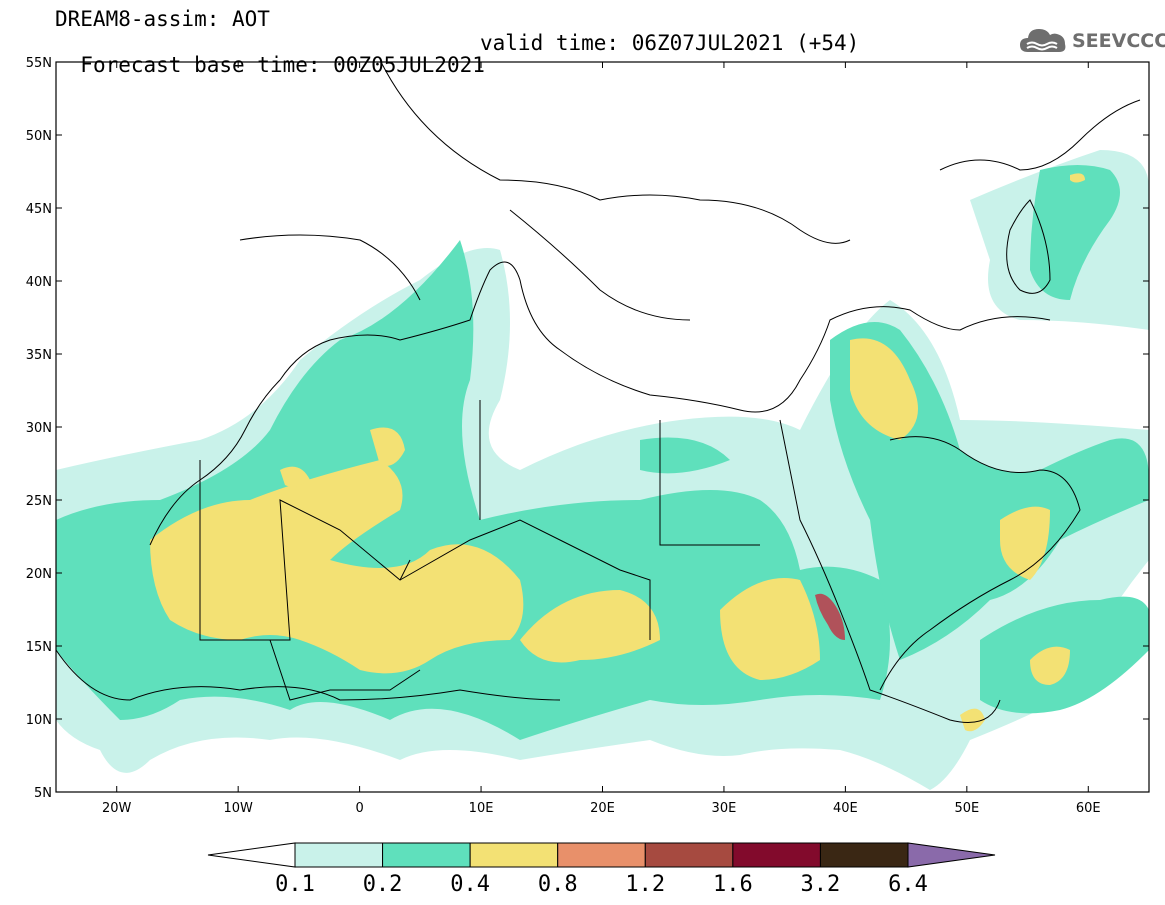 The image size is (1165, 905). What do you see at coordinates (238, 808) in the screenshot?
I see `lon-tick-label: 10W` at bounding box center [238, 808].